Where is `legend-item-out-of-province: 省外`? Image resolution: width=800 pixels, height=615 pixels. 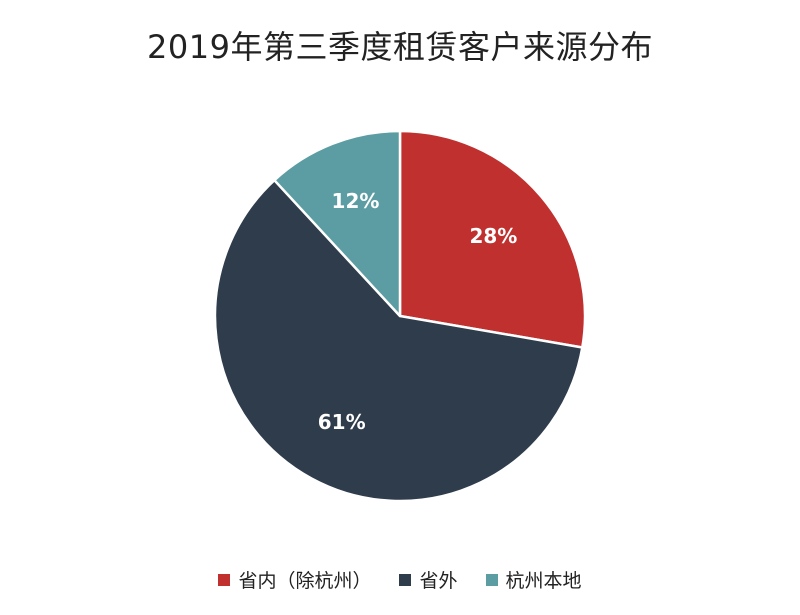 legend-item-out-of-province: 省外 is located at coordinates (428, 579).